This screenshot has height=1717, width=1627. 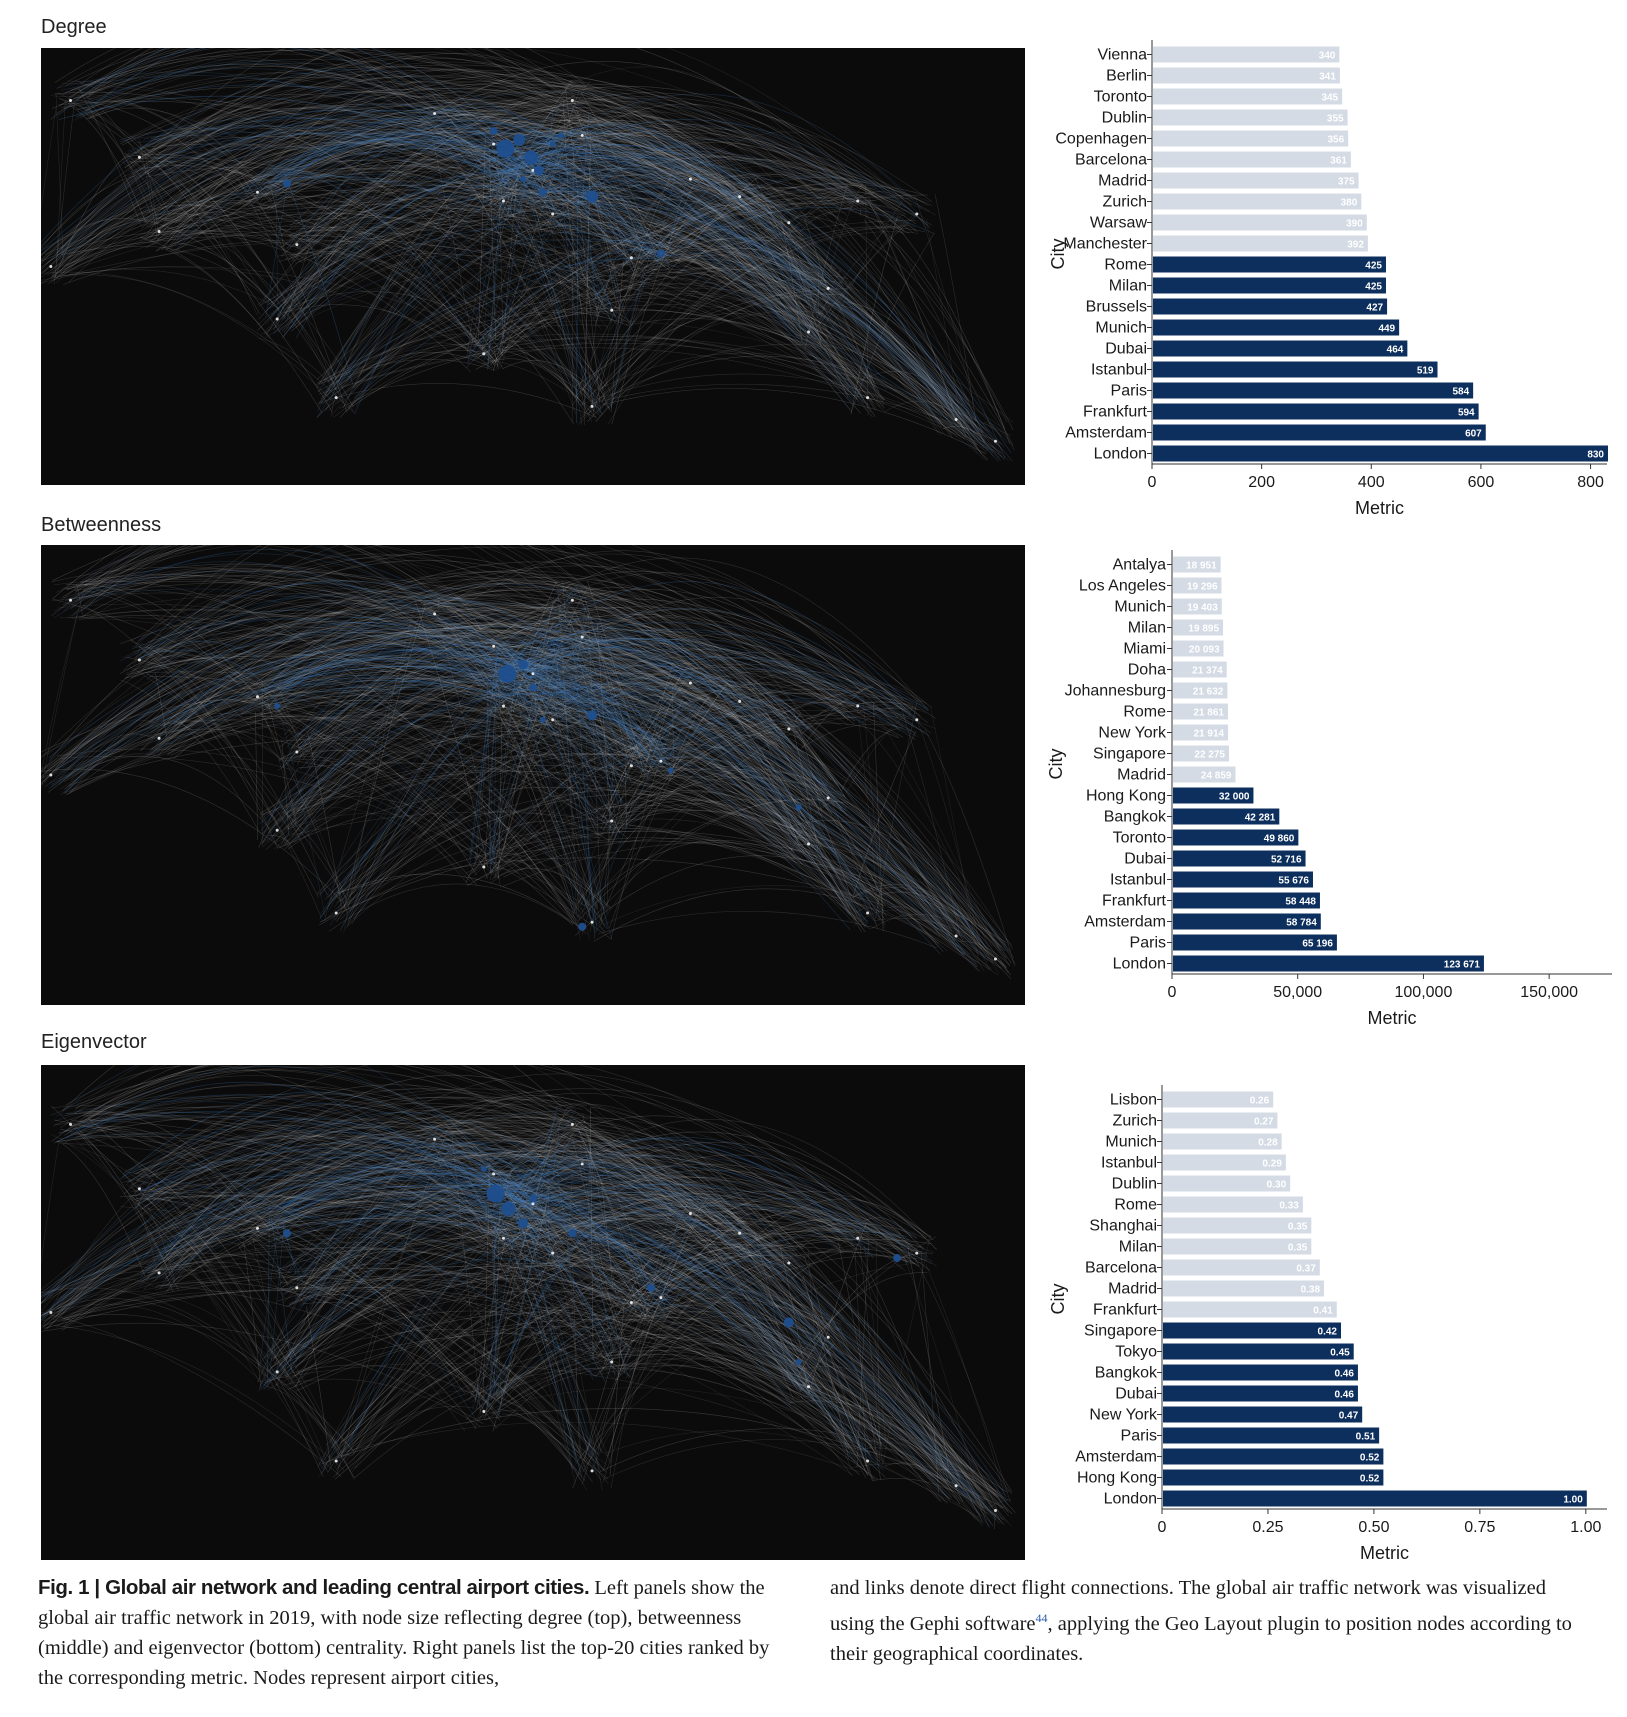 I want to click on degree-value-label: 584, so click(x=1460, y=392).